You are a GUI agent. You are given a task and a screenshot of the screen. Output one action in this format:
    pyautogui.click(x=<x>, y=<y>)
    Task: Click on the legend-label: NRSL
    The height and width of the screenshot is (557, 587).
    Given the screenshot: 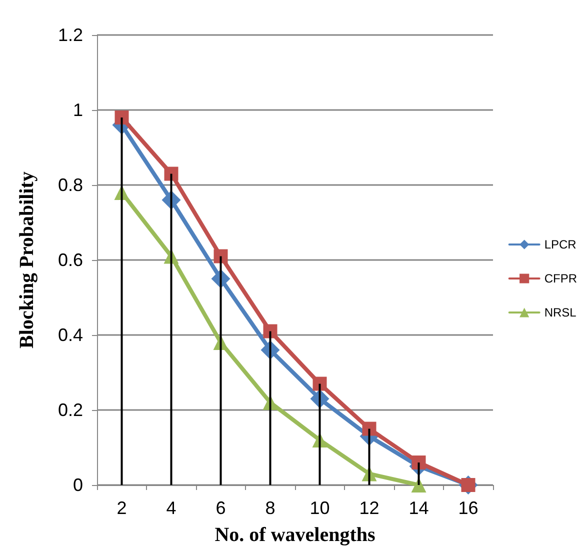 What is the action you would take?
    pyautogui.click(x=560, y=313)
    